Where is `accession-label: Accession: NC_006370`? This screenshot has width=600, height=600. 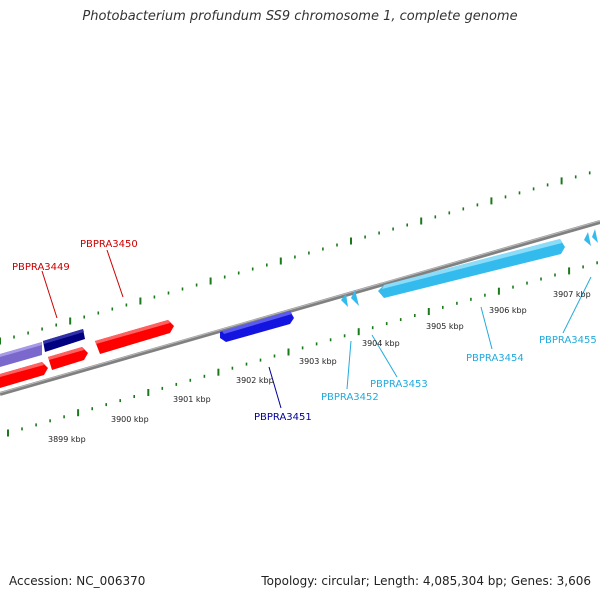 accession-label: Accession: NC_006370 is located at coordinates (77, 581).